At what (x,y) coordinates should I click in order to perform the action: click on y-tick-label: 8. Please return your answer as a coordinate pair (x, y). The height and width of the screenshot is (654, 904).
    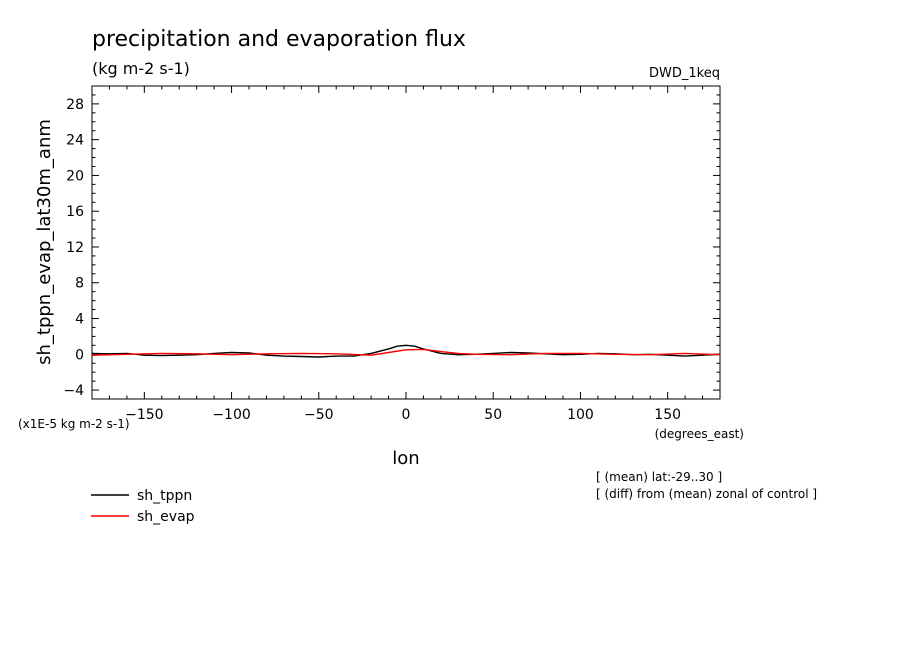
    Looking at the image, I should click on (79, 284).